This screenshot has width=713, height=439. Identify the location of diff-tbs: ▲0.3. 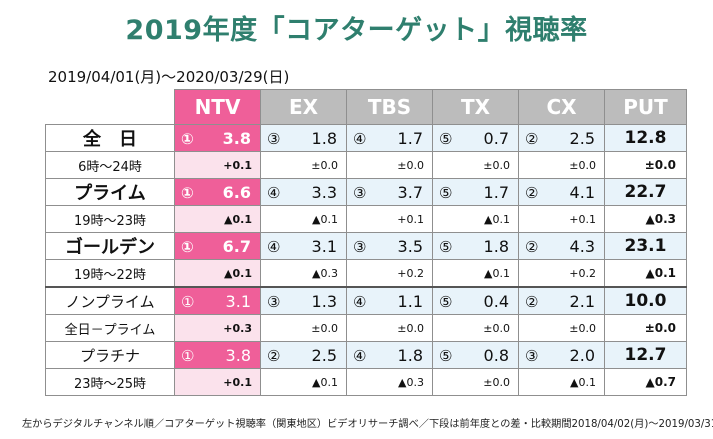
(389, 382).